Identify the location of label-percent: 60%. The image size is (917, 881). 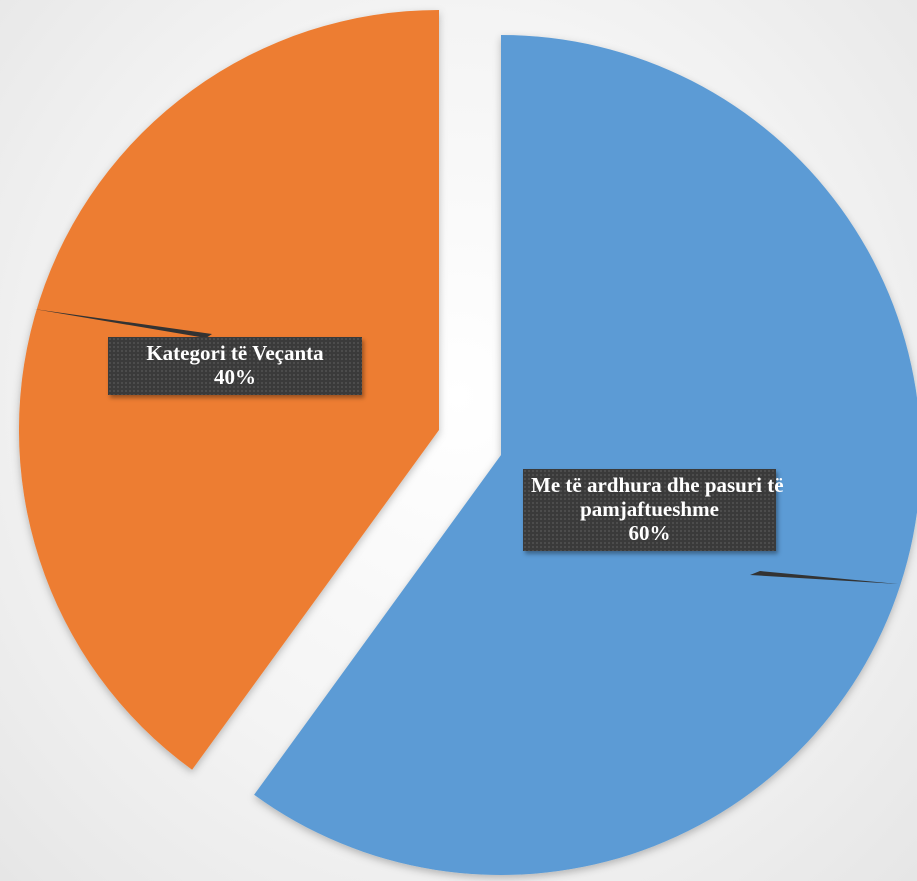
(649, 533).